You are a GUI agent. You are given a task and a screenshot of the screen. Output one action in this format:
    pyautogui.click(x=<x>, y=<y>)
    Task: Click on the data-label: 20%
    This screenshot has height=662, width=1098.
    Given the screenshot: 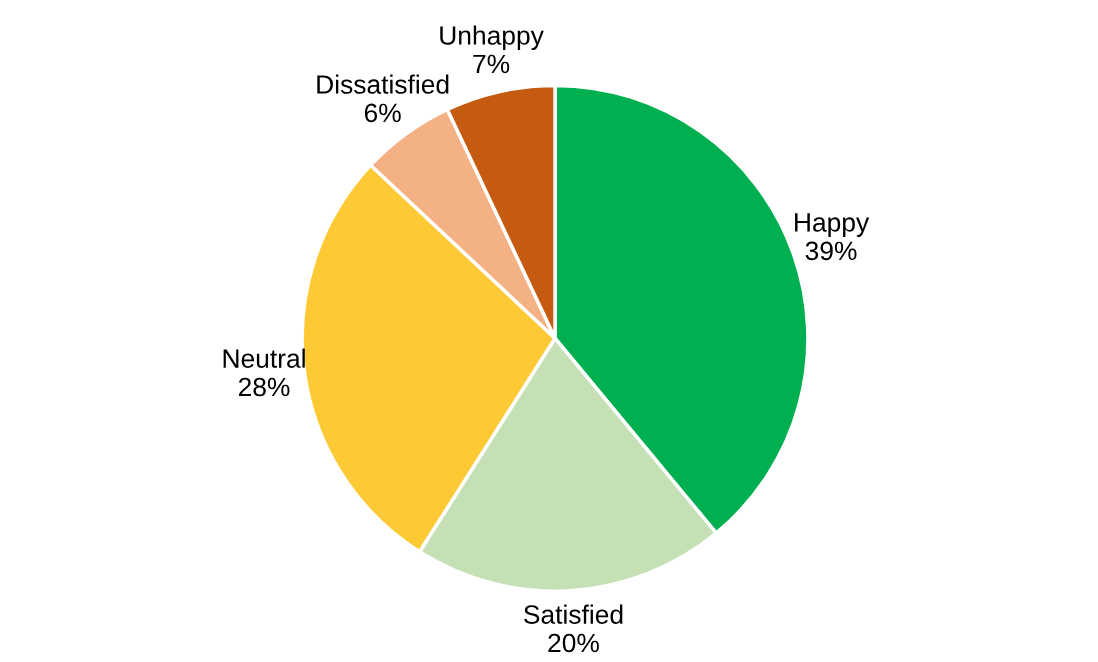 What is the action you would take?
    pyautogui.click(x=573, y=643)
    